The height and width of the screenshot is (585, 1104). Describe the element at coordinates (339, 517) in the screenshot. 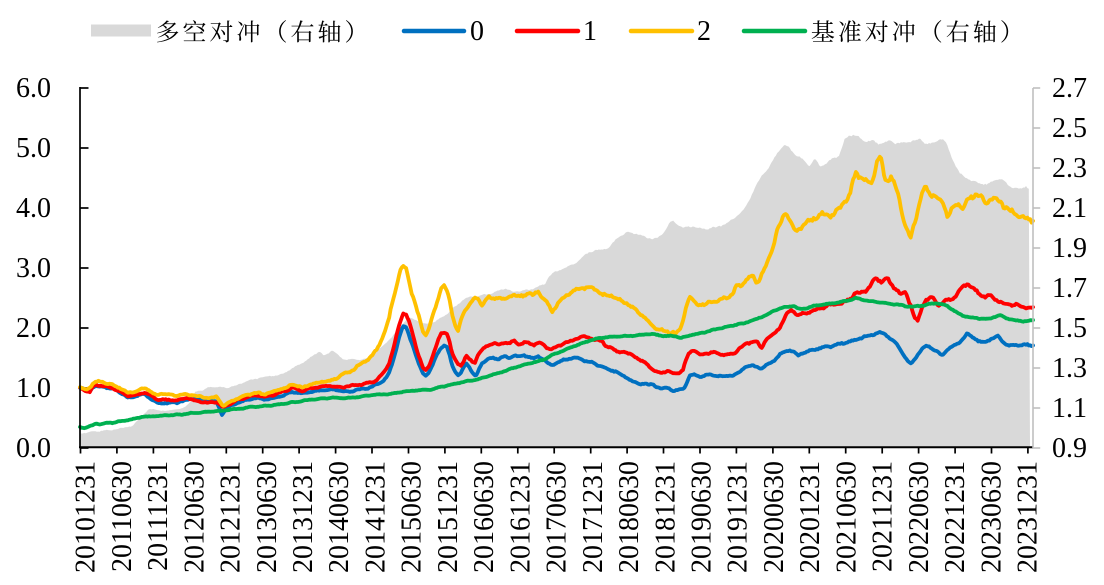

I see `svg-text: 20140630` at that location.